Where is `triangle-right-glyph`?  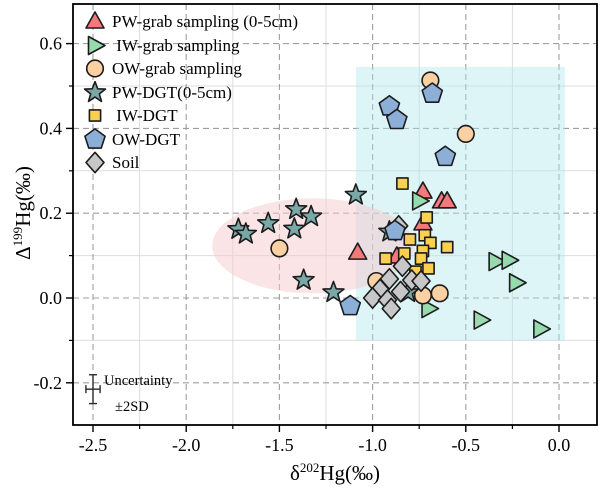 triangle-right-glyph is located at coordinates (96, 45).